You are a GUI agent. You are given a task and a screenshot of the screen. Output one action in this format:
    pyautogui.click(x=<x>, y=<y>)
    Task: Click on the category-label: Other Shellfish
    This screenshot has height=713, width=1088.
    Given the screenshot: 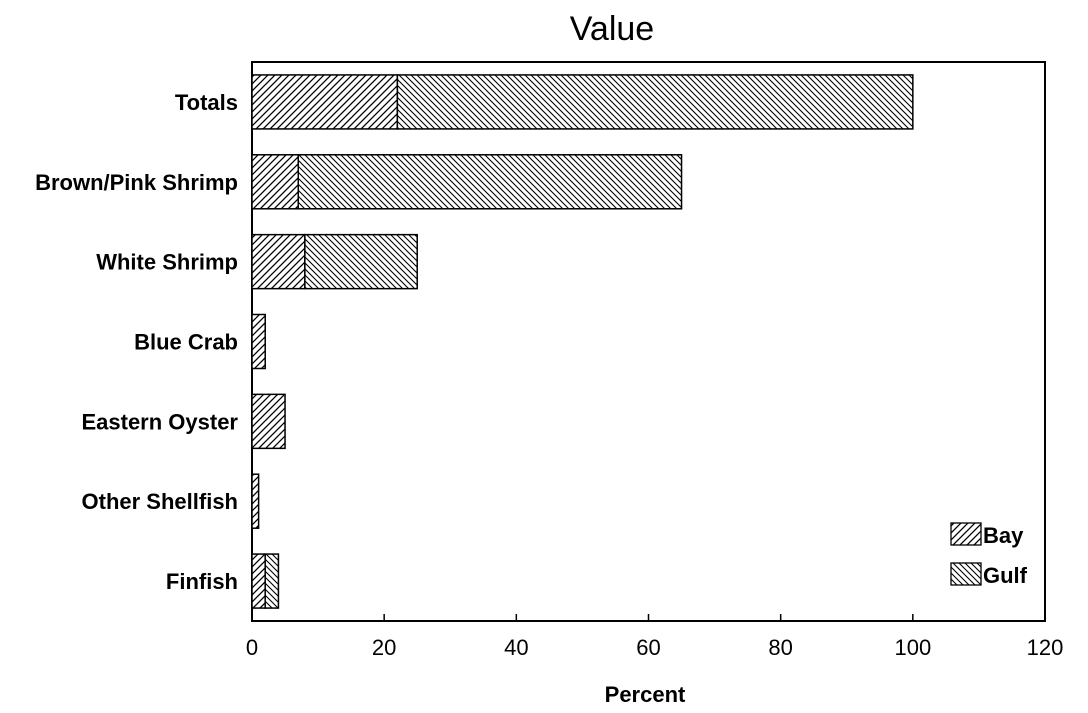 What is the action you would take?
    pyautogui.click(x=160, y=501)
    